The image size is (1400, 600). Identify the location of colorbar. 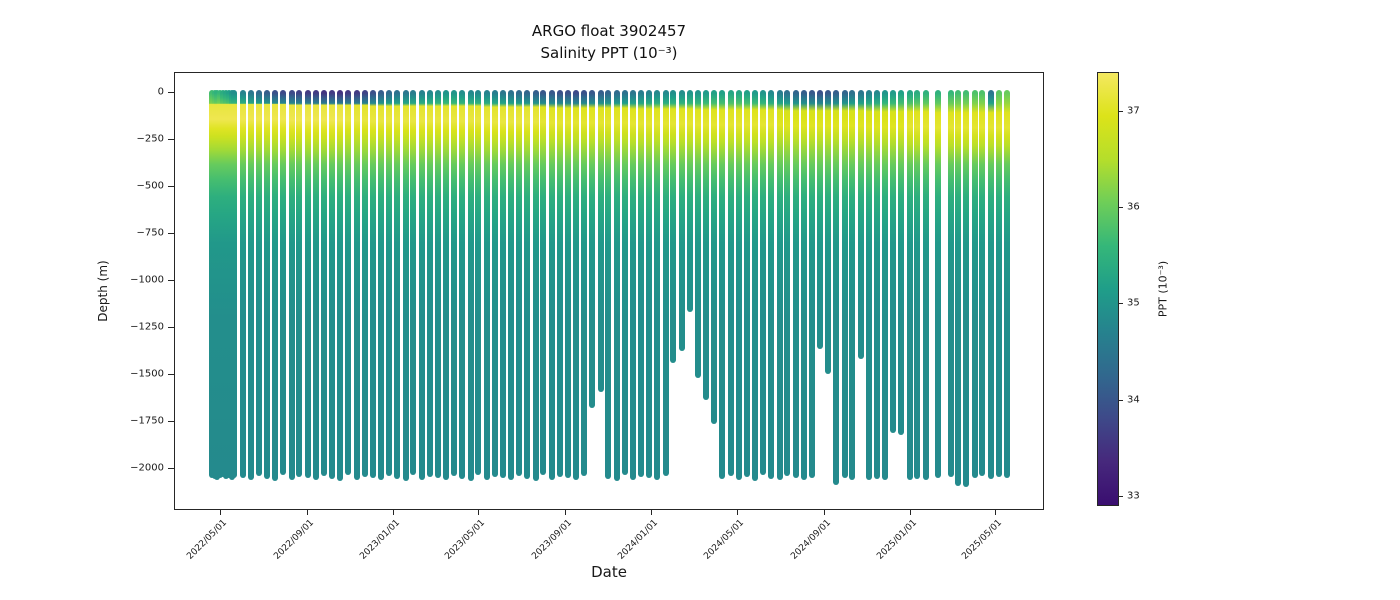
(1108, 289).